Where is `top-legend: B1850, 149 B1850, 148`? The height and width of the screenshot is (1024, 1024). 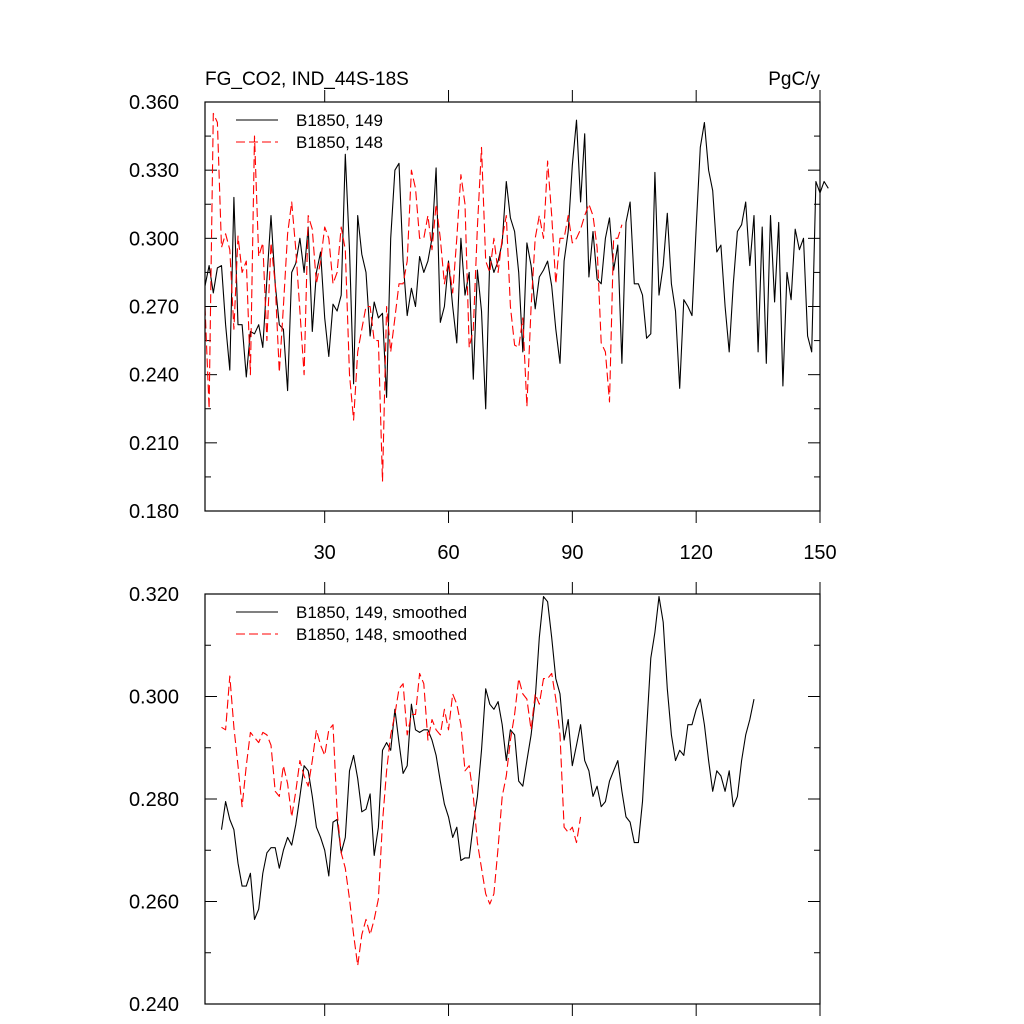
top-legend: B1850, 149 B1850, 148 is located at coordinates (309, 131).